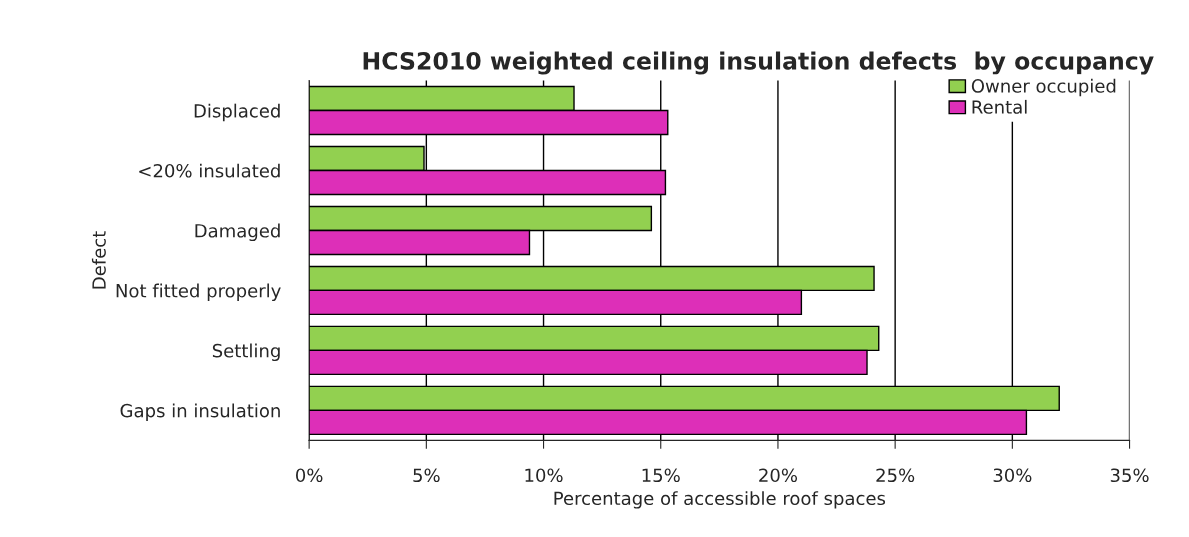 The width and height of the screenshot is (1189, 537). What do you see at coordinates (426, 475) in the screenshot?
I see `x-tick-label: 5%` at bounding box center [426, 475].